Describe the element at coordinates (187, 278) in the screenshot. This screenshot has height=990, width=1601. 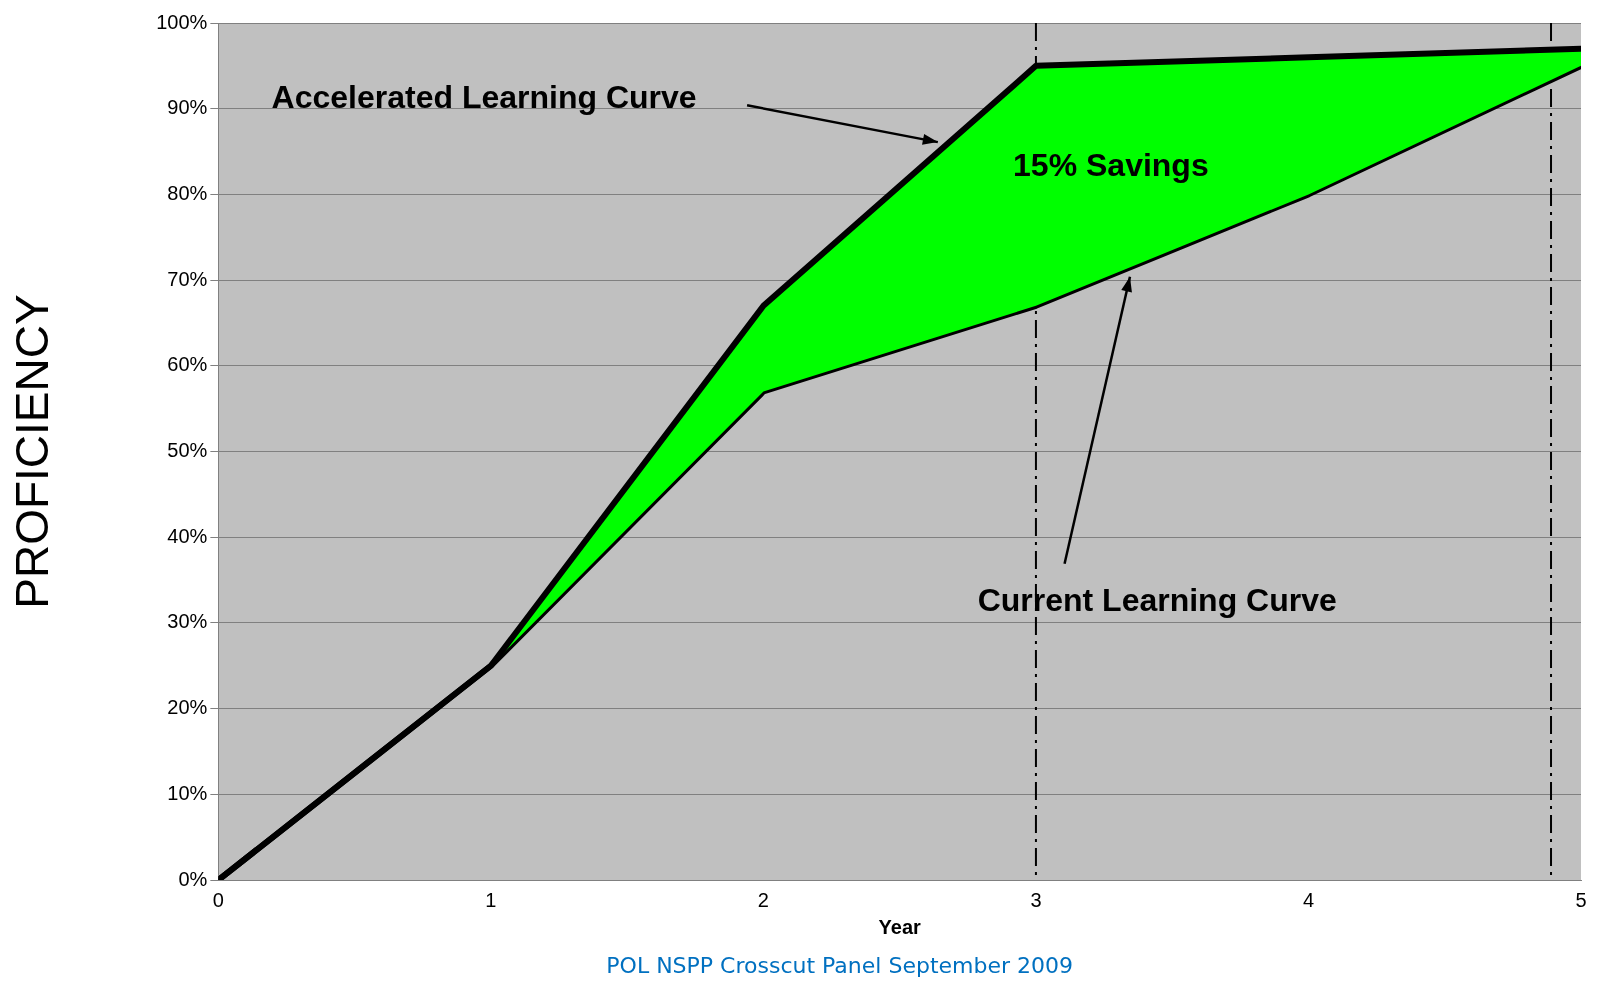
I see `y-tick-label: 70%` at that location.